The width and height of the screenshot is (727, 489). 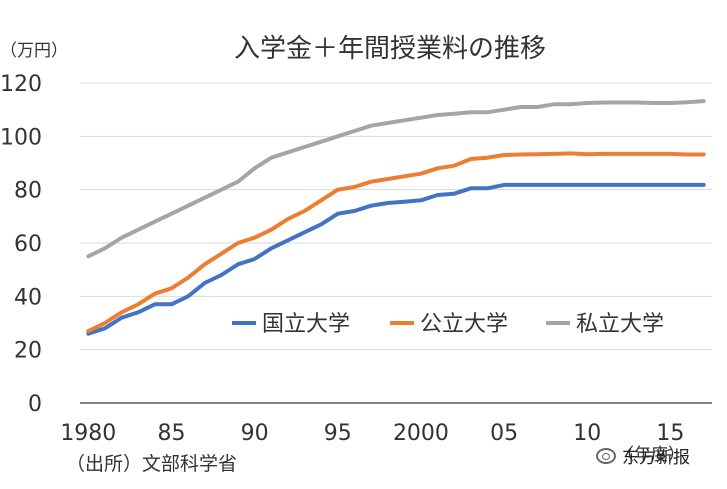 What do you see at coordinates (390, 49) in the screenshot?
I see `chart-title: 入学金＋年間授業料の推移` at bounding box center [390, 49].